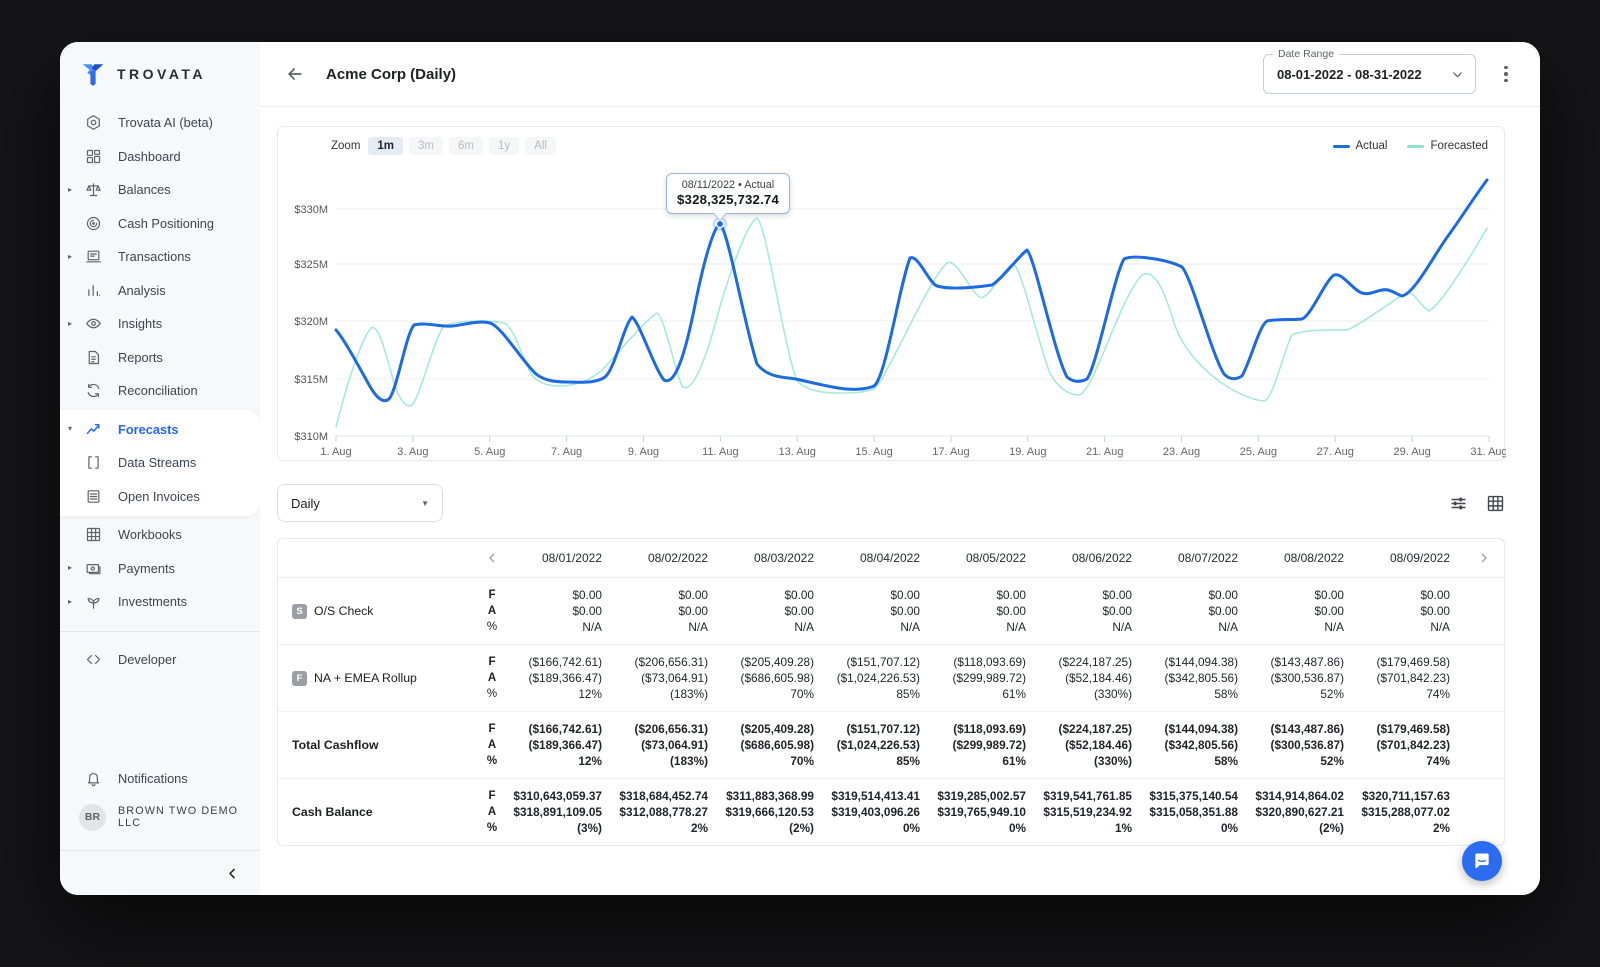 This screenshot has height=967, width=1600. Describe the element at coordinates (1199, 611) in the screenshot. I see `cell-o-s-check-08-07-2022: $0.00 $0.00 N/A` at that location.